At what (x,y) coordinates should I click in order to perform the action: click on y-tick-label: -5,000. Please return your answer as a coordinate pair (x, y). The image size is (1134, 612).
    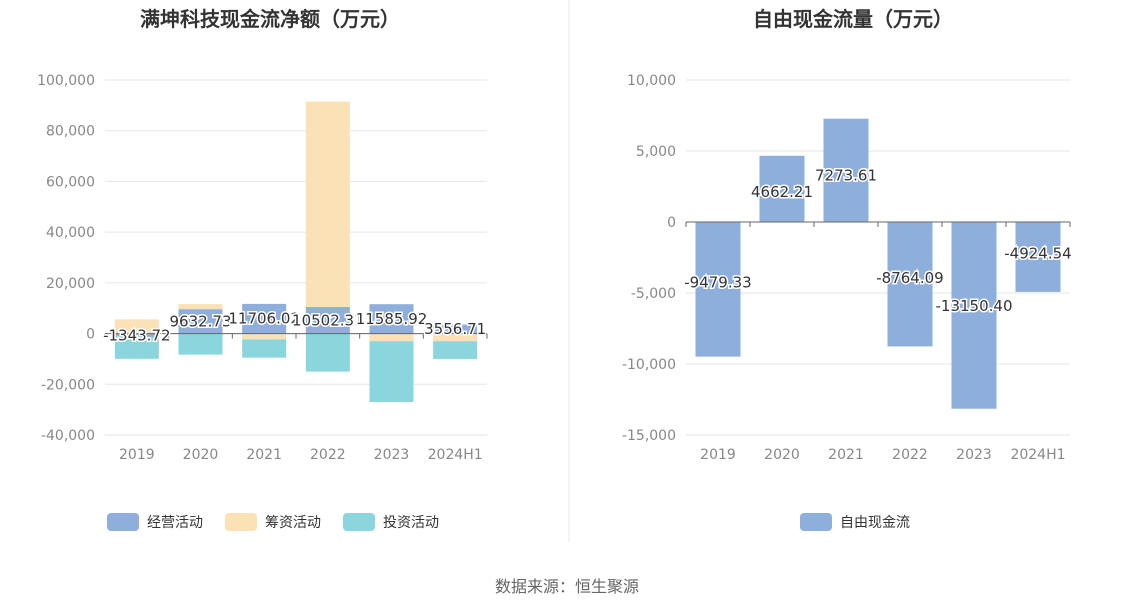
    Looking at the image, I should click on (653, 294).